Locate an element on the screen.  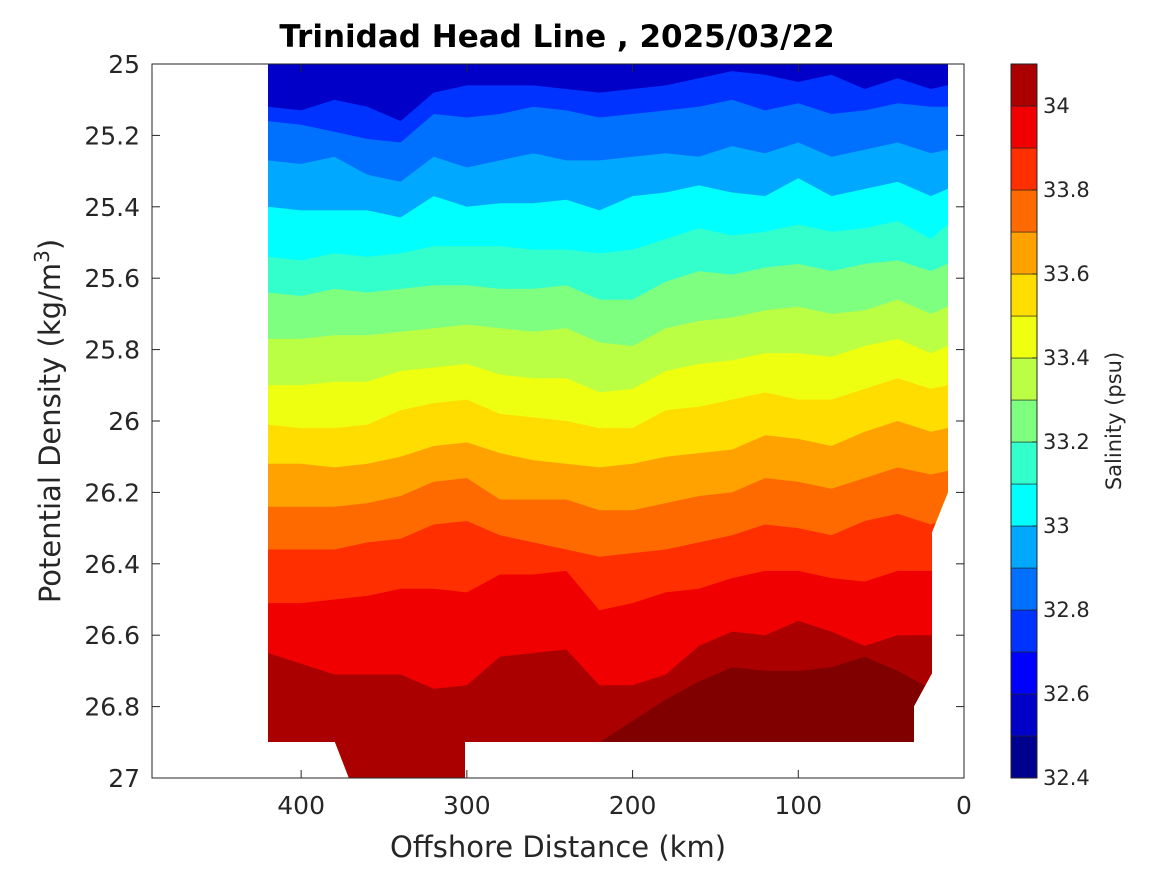
colorbar-tick-label: 32.4 is located at coordinates (1066, 778).